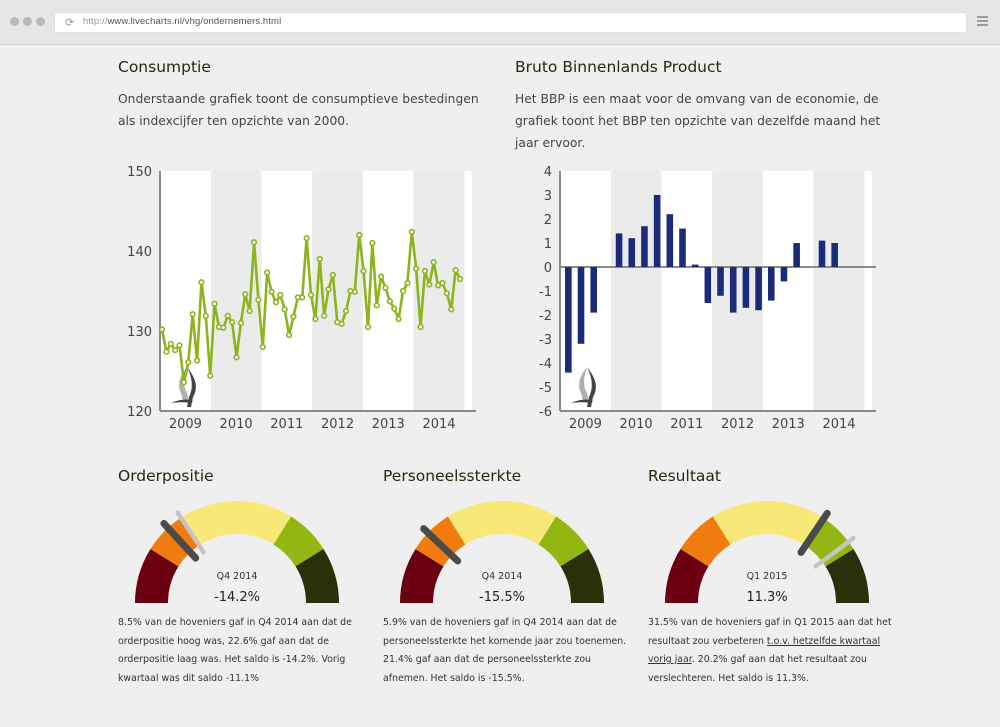 The width and height of the screenshot is (1000, 727). Describe the element at coordinates (237, 553) in the screenshot. I see `gauge: Q4 2014 -14.2%` at that location.